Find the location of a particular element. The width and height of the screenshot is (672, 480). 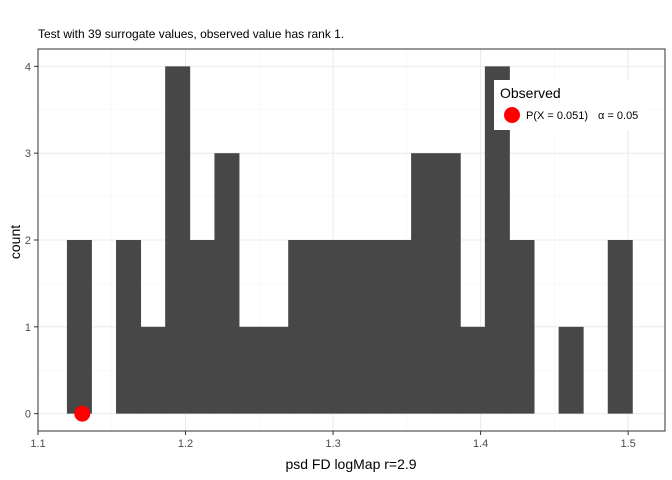

observed-point is located at coordinates (82, 413).